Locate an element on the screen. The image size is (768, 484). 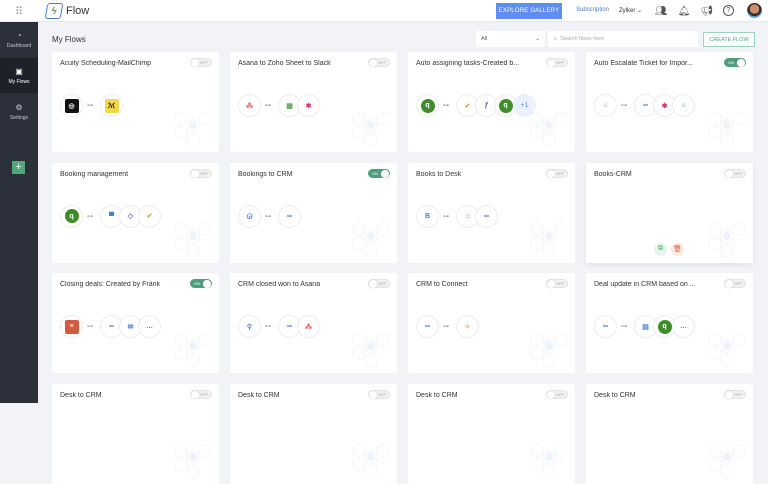
chat-icon: ▀ is located at coordinates (111, 216).